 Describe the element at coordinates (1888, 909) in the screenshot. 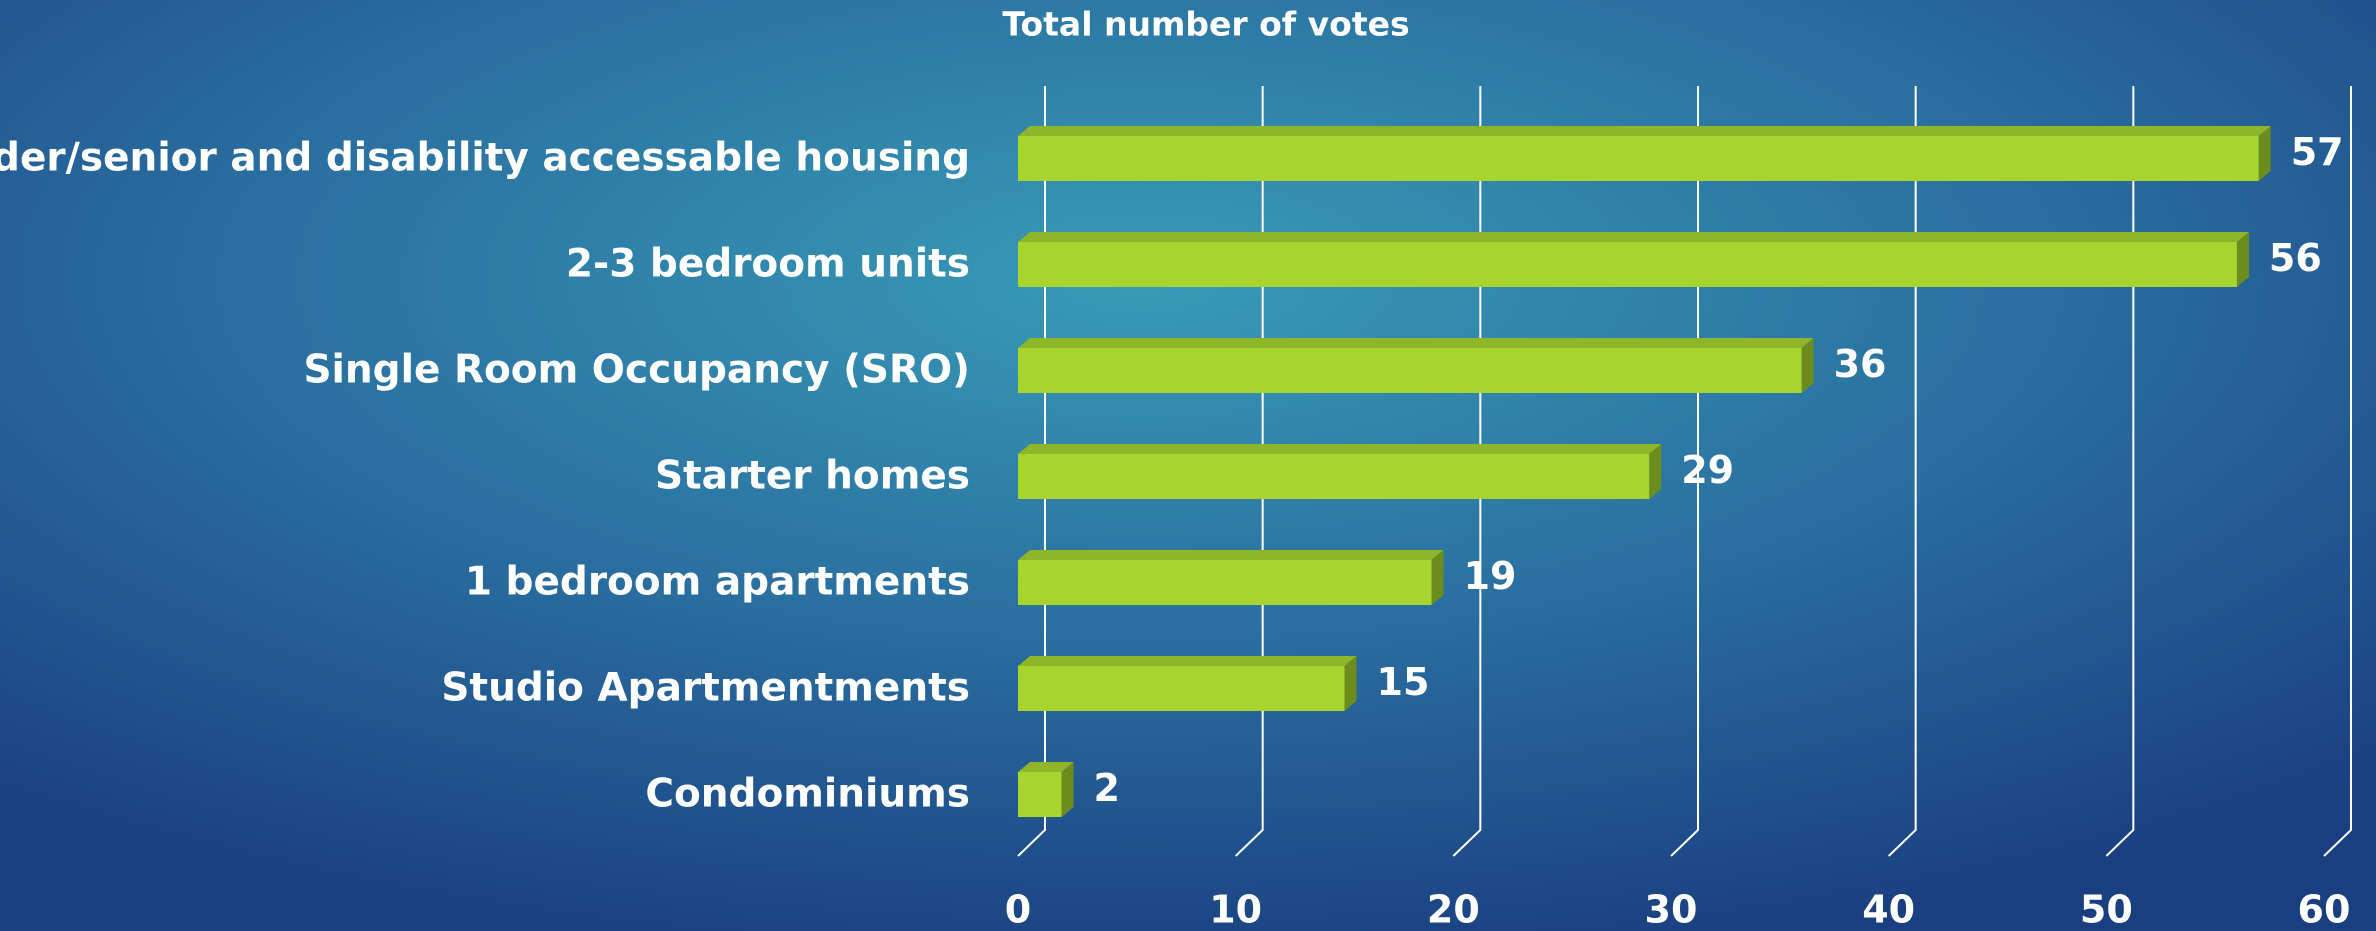

I see `x-tick-label: 40` at that location.